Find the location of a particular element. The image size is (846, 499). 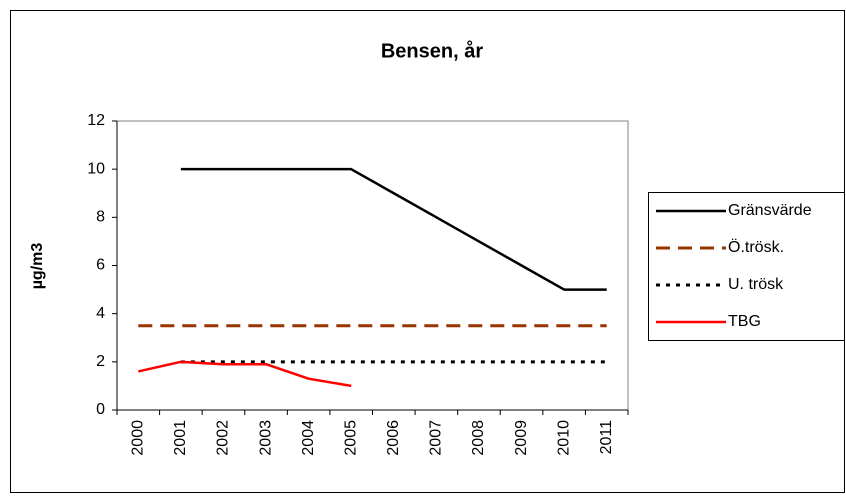

x-tick-label: 2006 is located at coordinates (393, 438).